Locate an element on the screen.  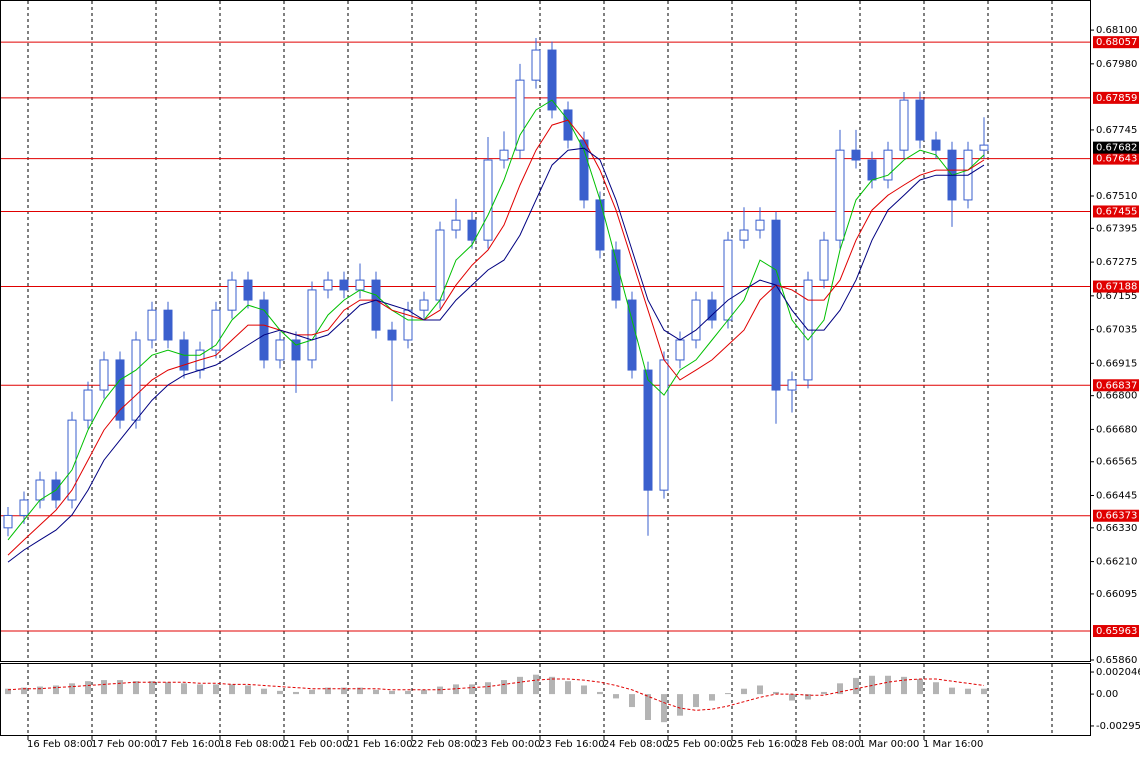
x-tick-label: 16 Feb 08:00 is located at coordinates (60, 744).